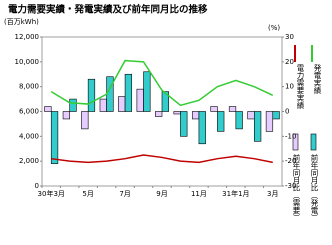 The width and height of the screenshot is (332, 245). Describe the element at coordinates (29, 161) in the screenshot. I see `y-tick-label: 2,000` at that location.